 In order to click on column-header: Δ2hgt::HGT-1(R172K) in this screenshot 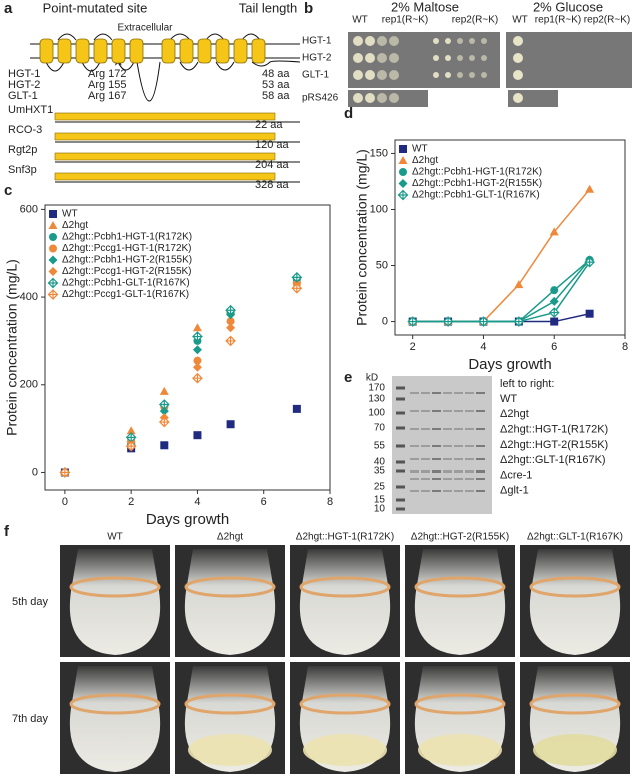, I will do `click(345, 537)`.